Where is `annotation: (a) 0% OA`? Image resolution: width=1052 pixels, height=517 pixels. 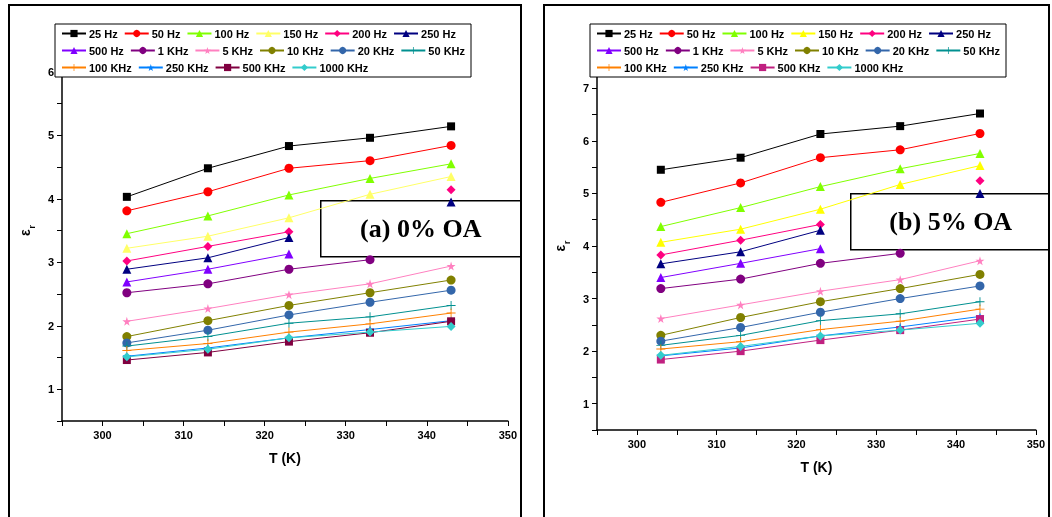 annotation: (a) 0% OA is located at coordinates (421, 229).